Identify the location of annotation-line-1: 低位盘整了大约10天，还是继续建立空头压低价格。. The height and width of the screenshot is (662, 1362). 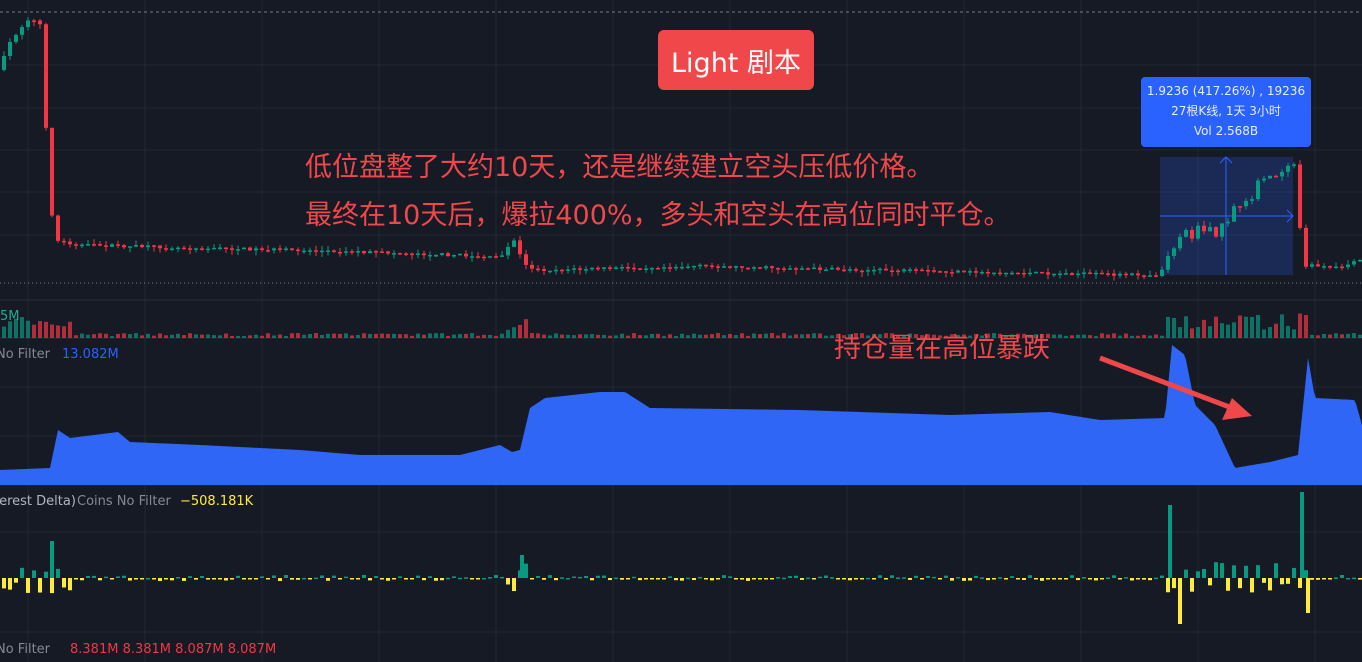
(619, 167).